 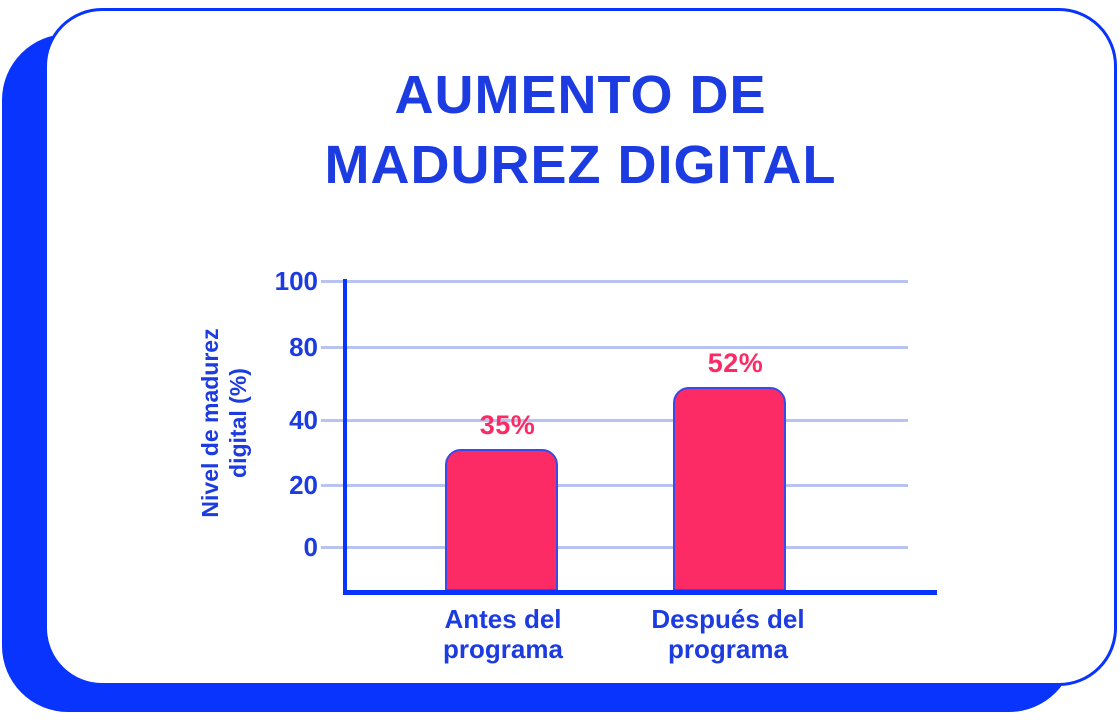 I want to click on chart-title-line-1: AUMENTO DE, so click(x=580, y=95).